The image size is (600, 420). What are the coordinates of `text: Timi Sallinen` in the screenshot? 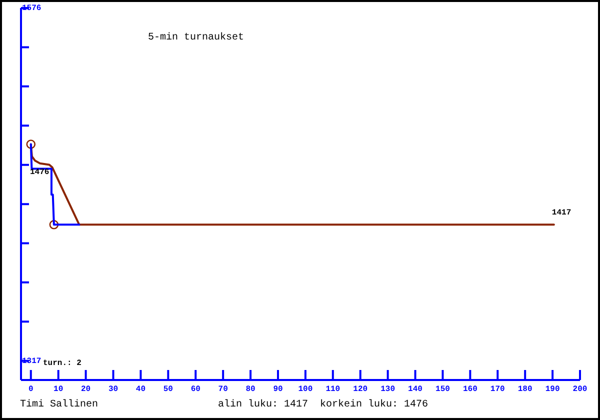 It's located at (59, 404).